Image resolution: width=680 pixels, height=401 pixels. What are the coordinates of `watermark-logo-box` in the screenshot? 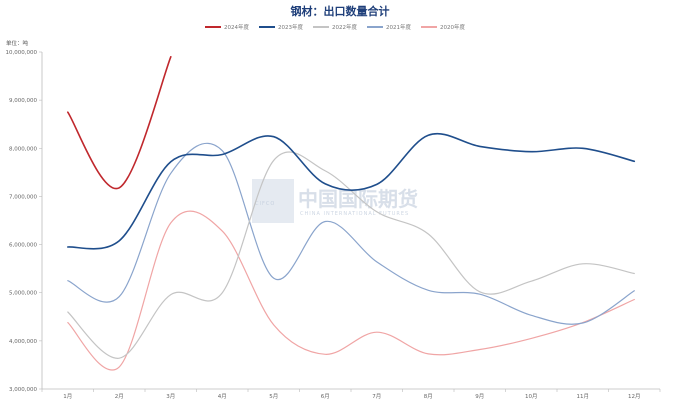 It's located at (273, 201).